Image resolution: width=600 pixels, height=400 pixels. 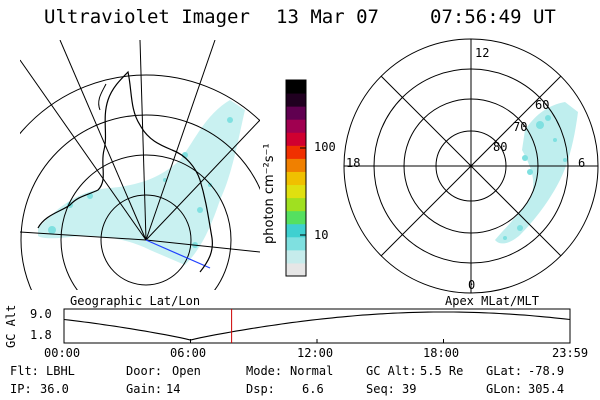 I want to click on polar-mlat-60: 60, so click(x=542, y=105).